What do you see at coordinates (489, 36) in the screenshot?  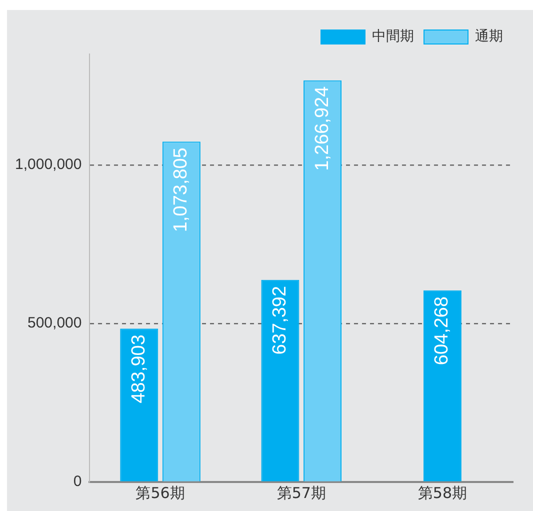 I see `legend-label: 通期` at bounding box center [489, 36].